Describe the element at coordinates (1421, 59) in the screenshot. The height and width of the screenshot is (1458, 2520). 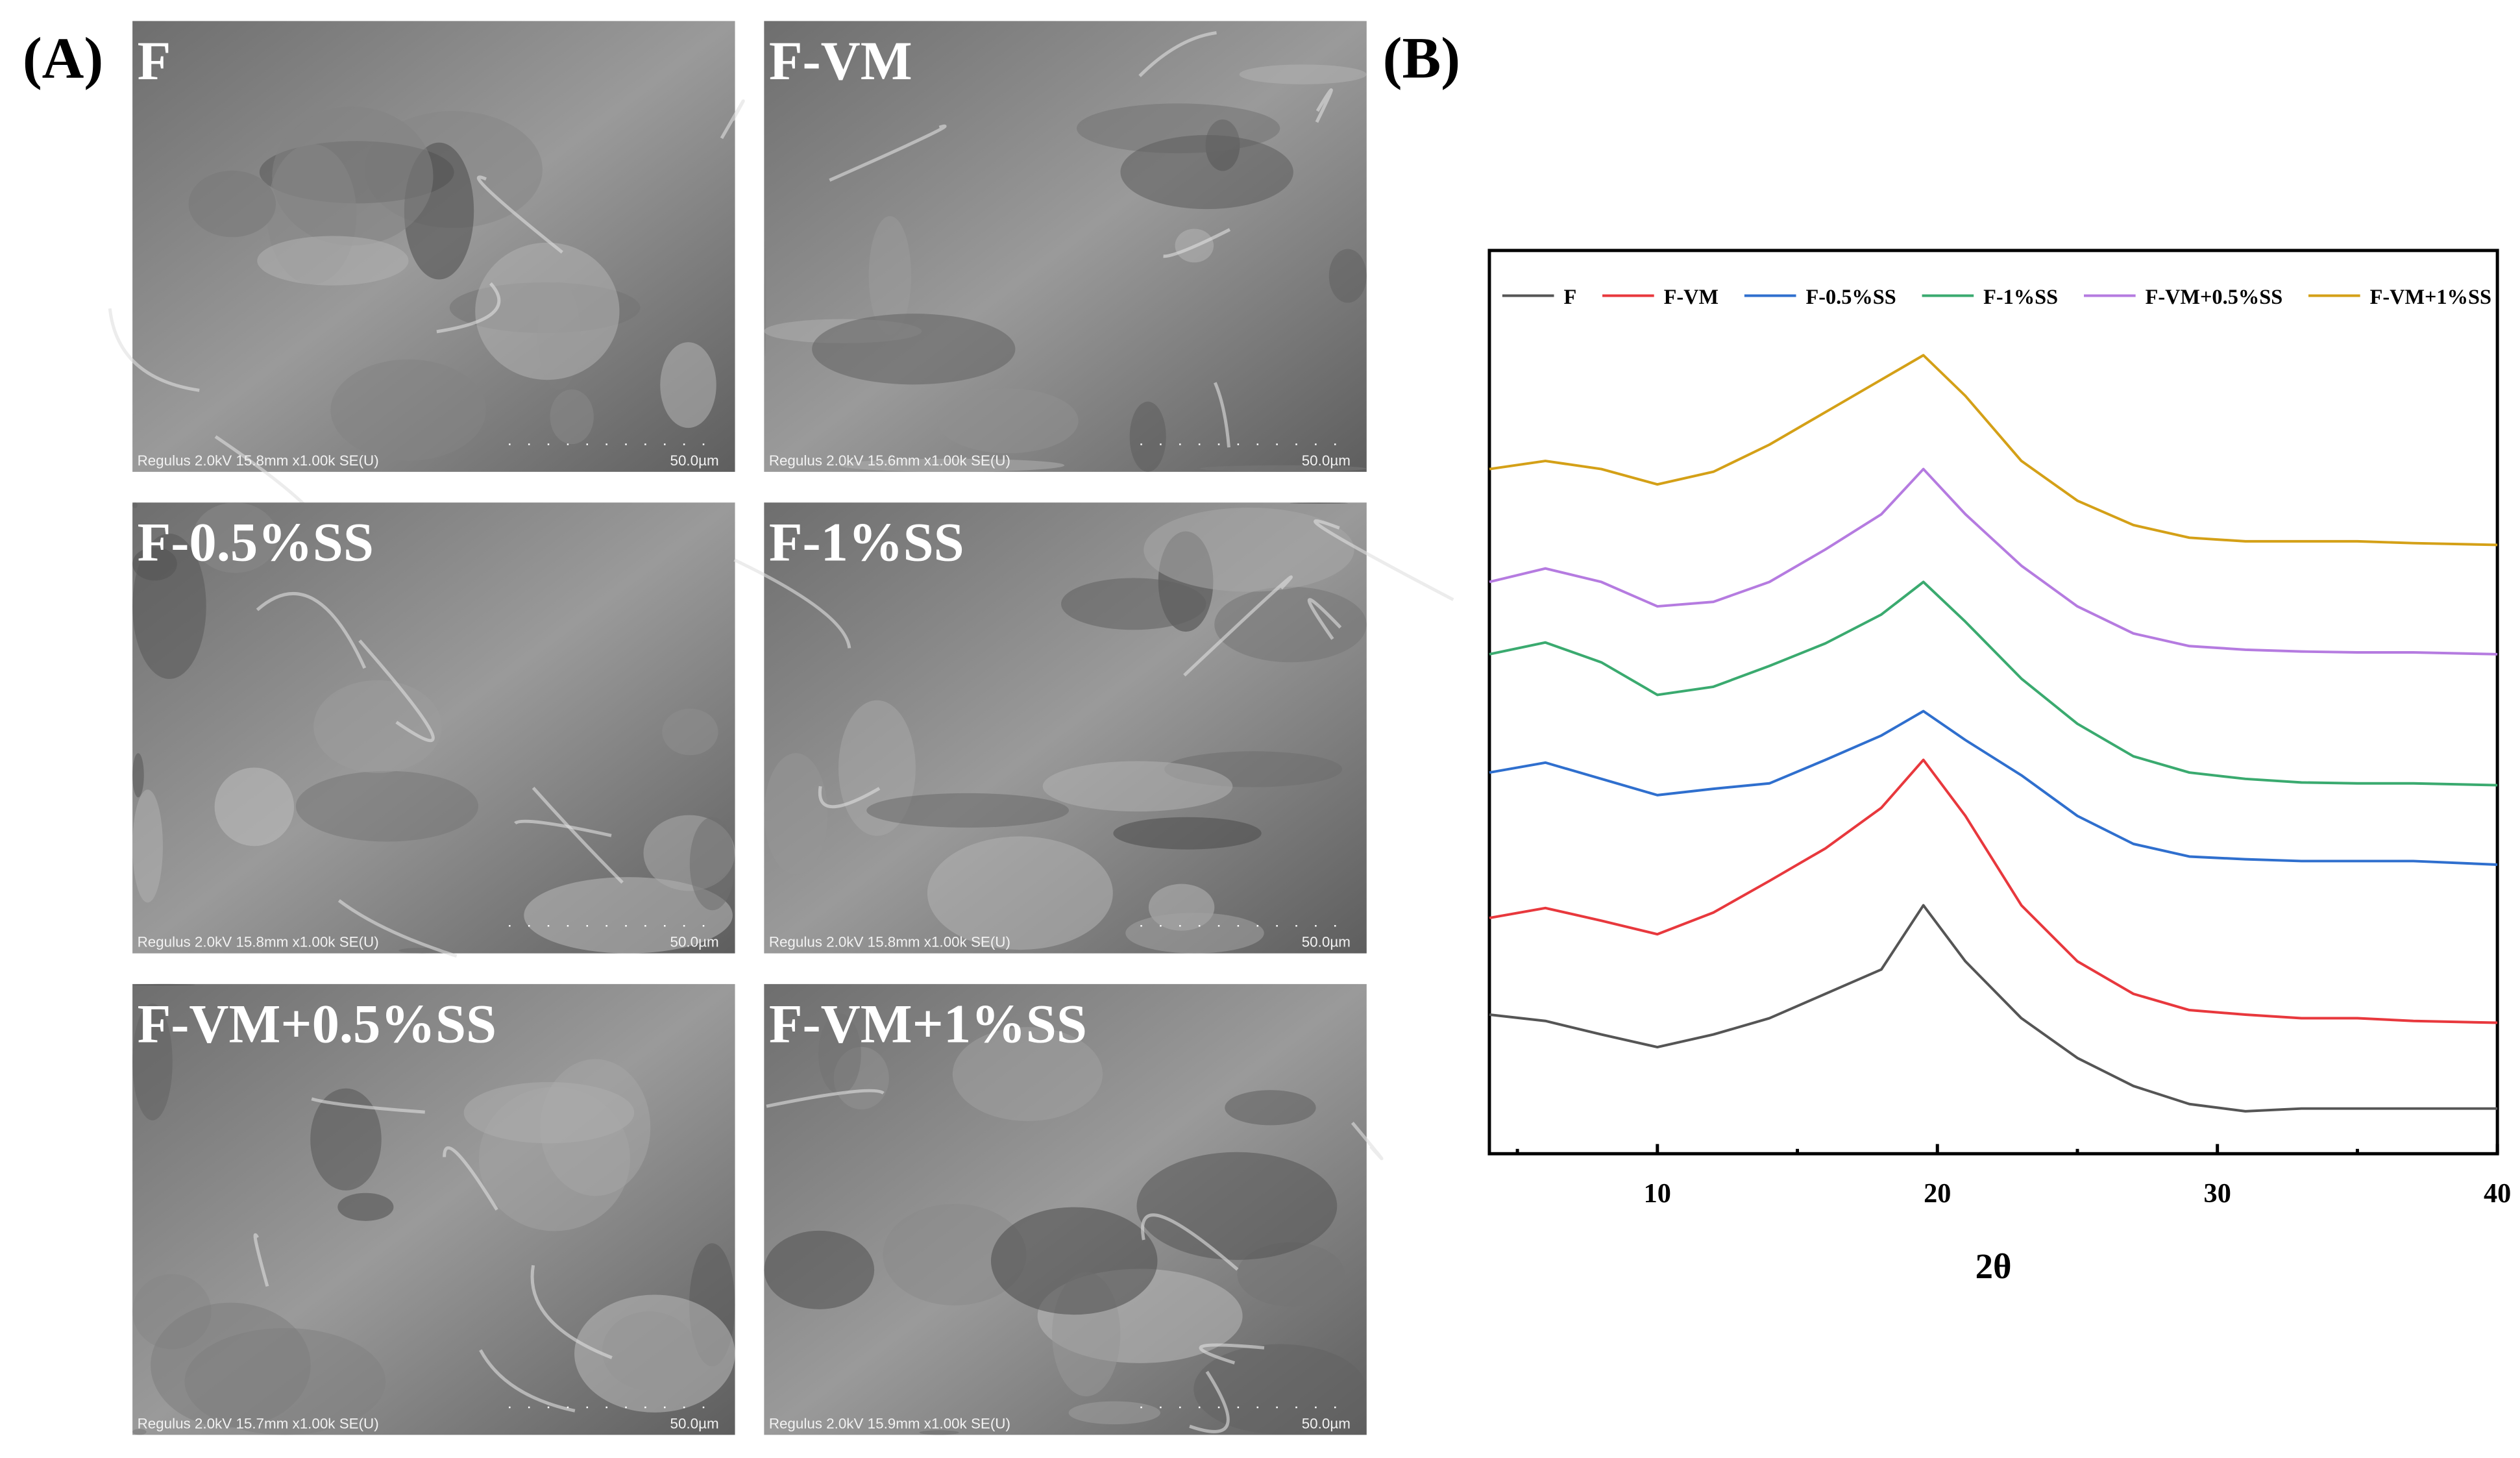
I see `panel-b-label: (B)` at that location.